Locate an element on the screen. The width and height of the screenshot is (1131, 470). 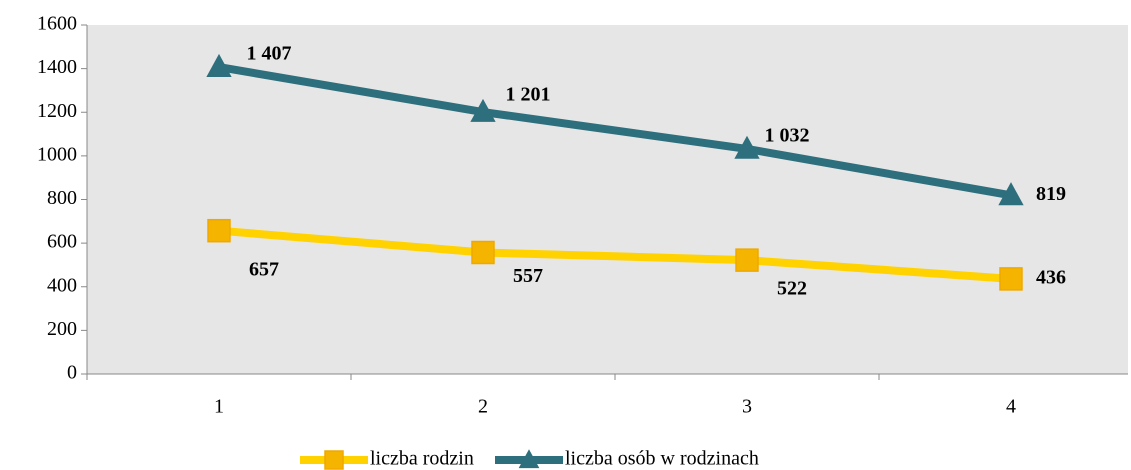
y-tick-label: 1200 is located at coordinates (57, 111).